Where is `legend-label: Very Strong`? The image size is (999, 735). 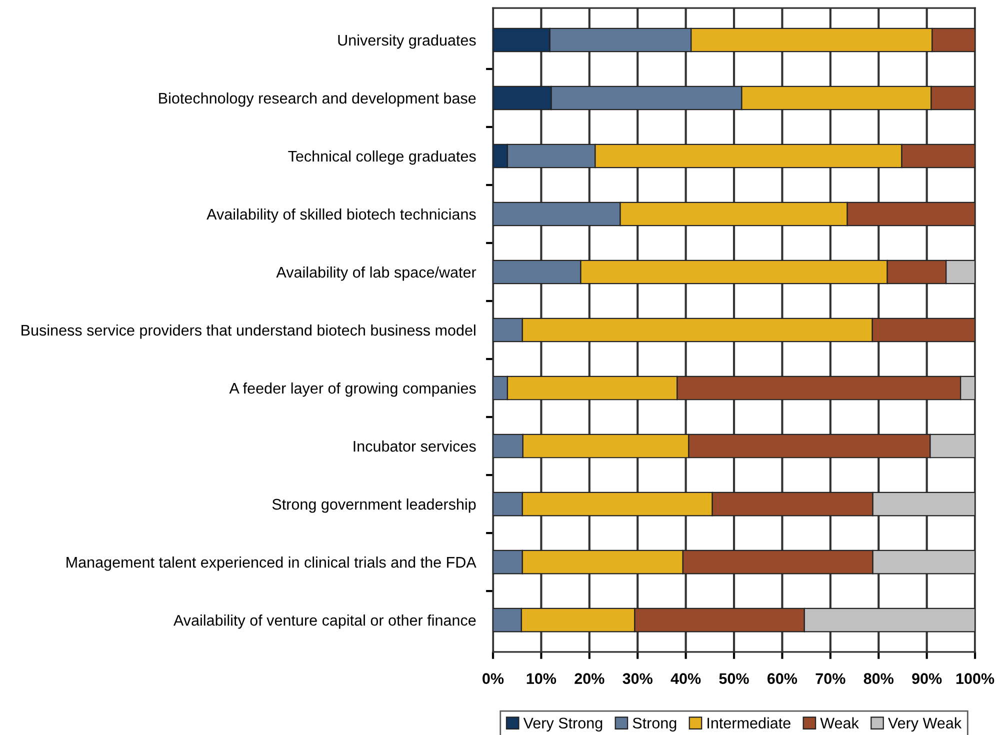
legend-label: Very Strong is located at coordinates (562, 725).